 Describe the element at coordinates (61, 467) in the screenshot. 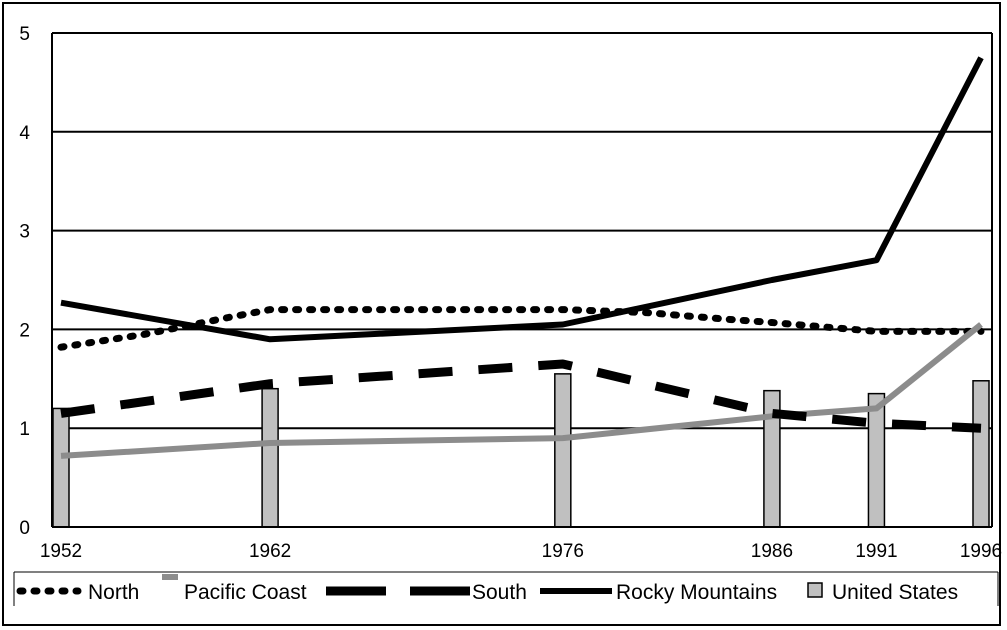

I see `bar-united-states-1952` at that location.